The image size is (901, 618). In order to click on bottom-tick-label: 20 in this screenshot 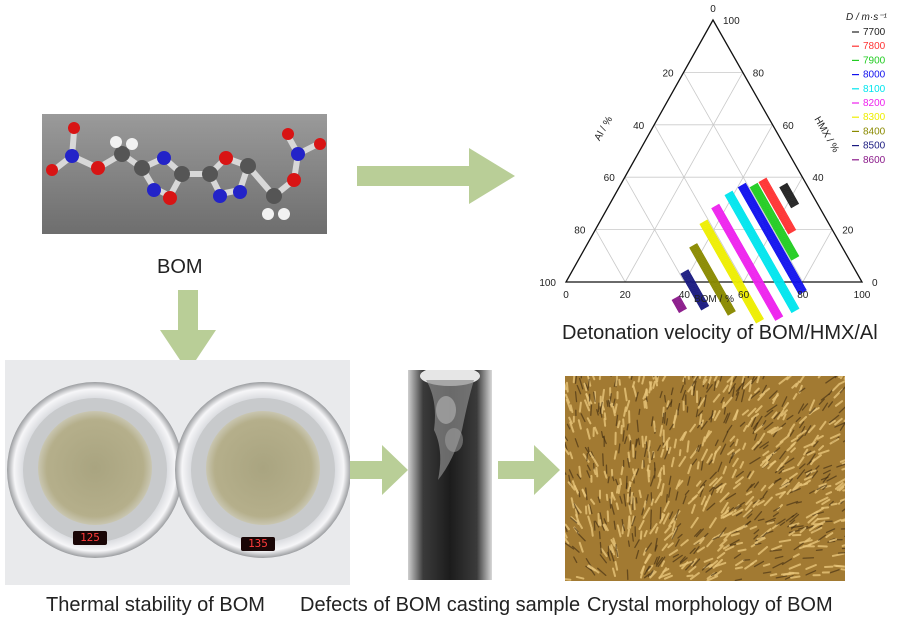, I will do `click(626, 295)`.